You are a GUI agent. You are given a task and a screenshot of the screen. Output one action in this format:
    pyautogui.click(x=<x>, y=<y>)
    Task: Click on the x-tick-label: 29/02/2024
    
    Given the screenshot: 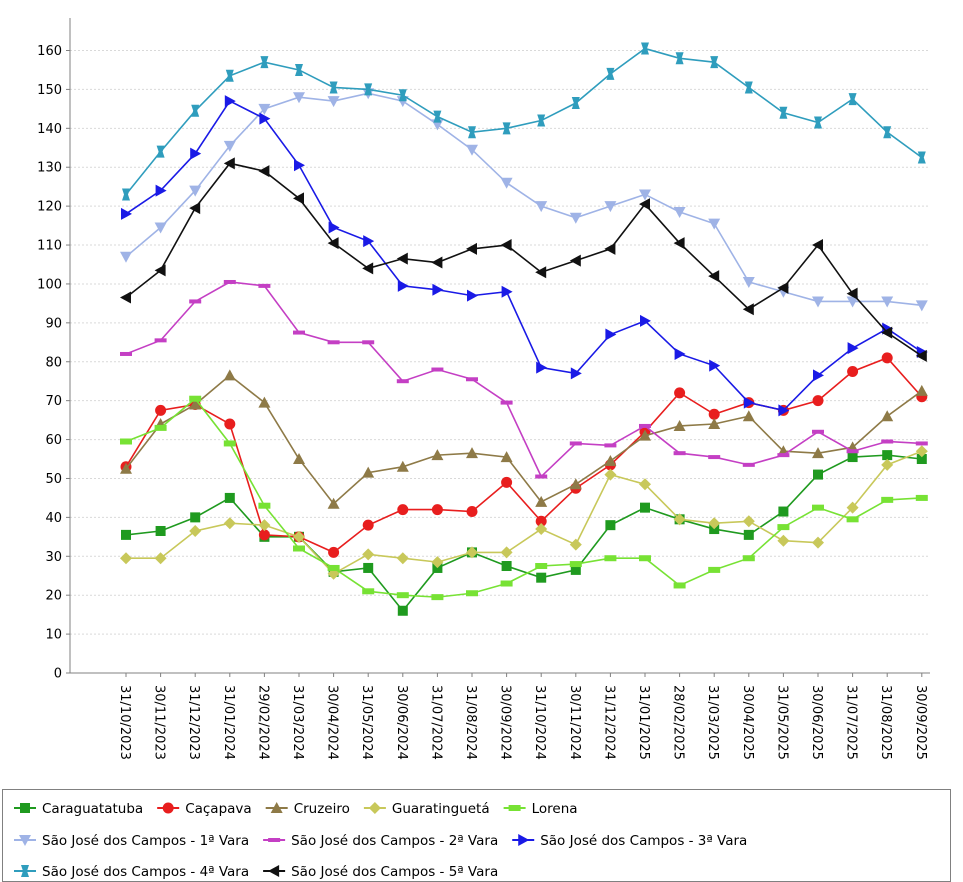 What is the action you would take?
    pyautogui.click(x=262, y=722)
    